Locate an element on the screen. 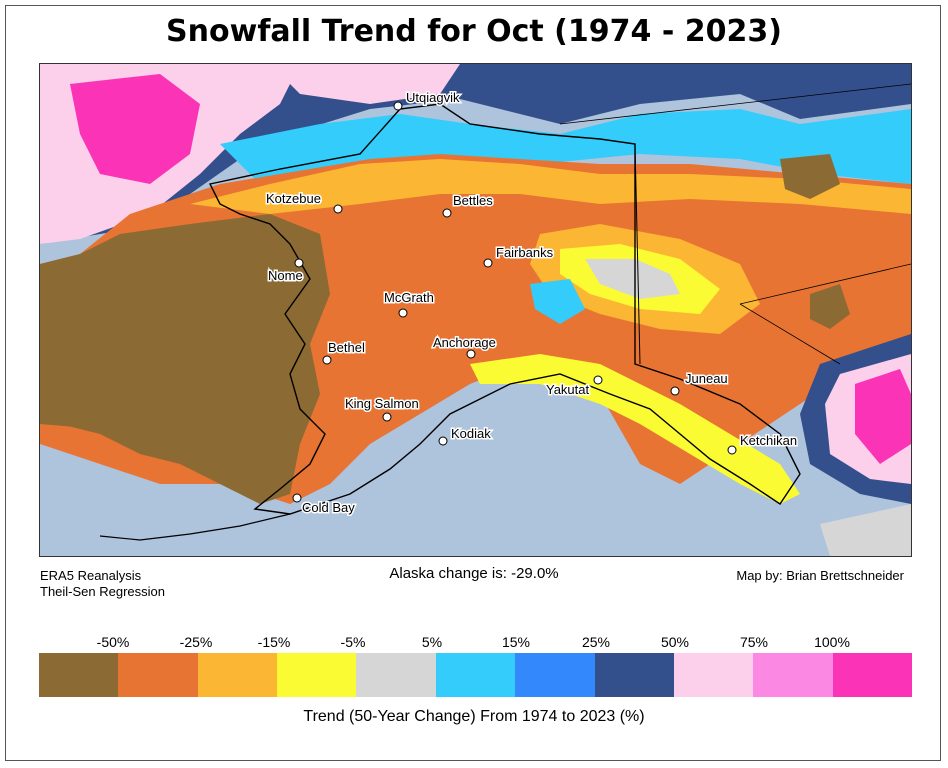 The width and height of the screenshot is (948, 768). colorbar-tick: 5% is located at coordinates (432, 642).